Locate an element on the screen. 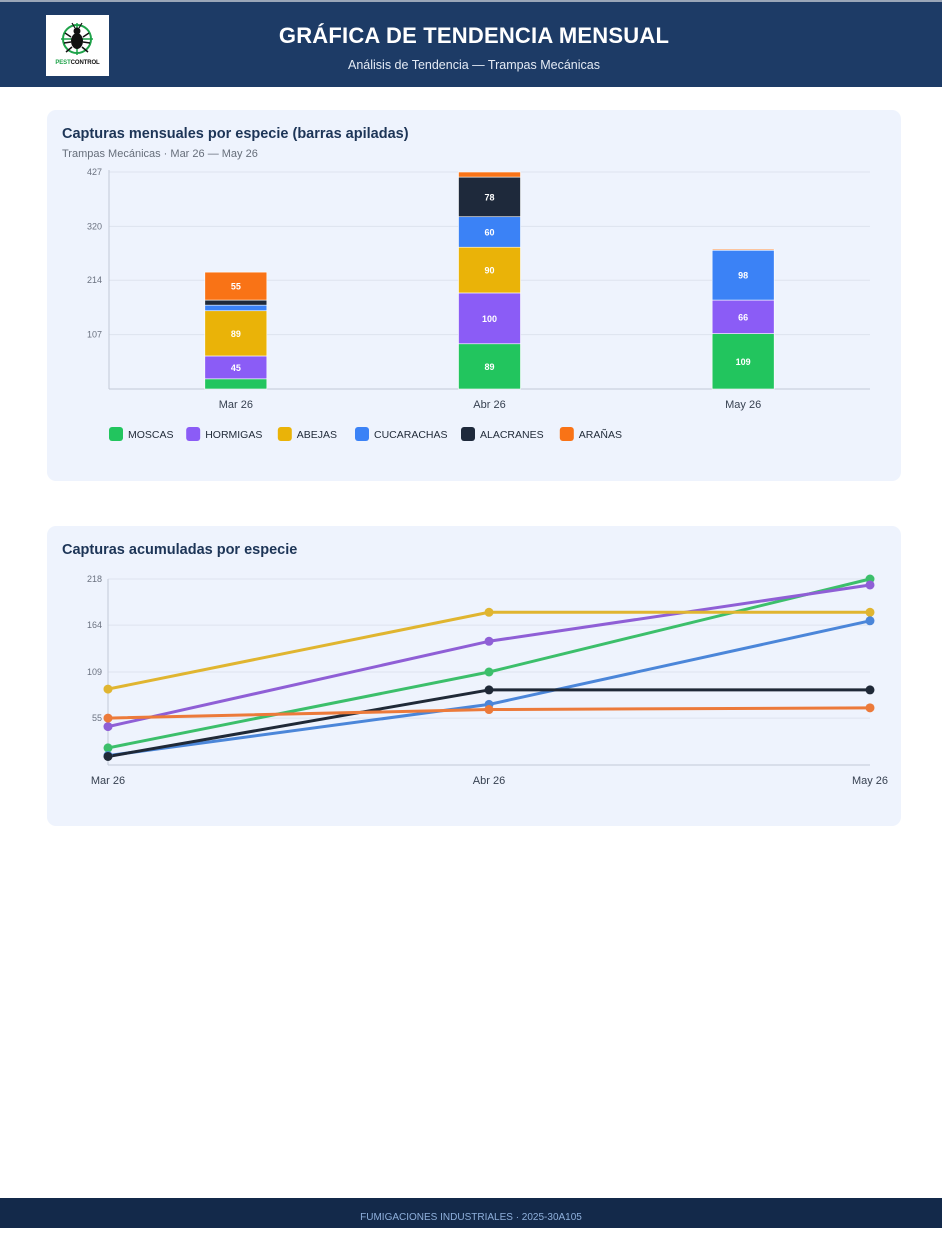  y-tick-label: 164 is located at coordinates (94, 625).